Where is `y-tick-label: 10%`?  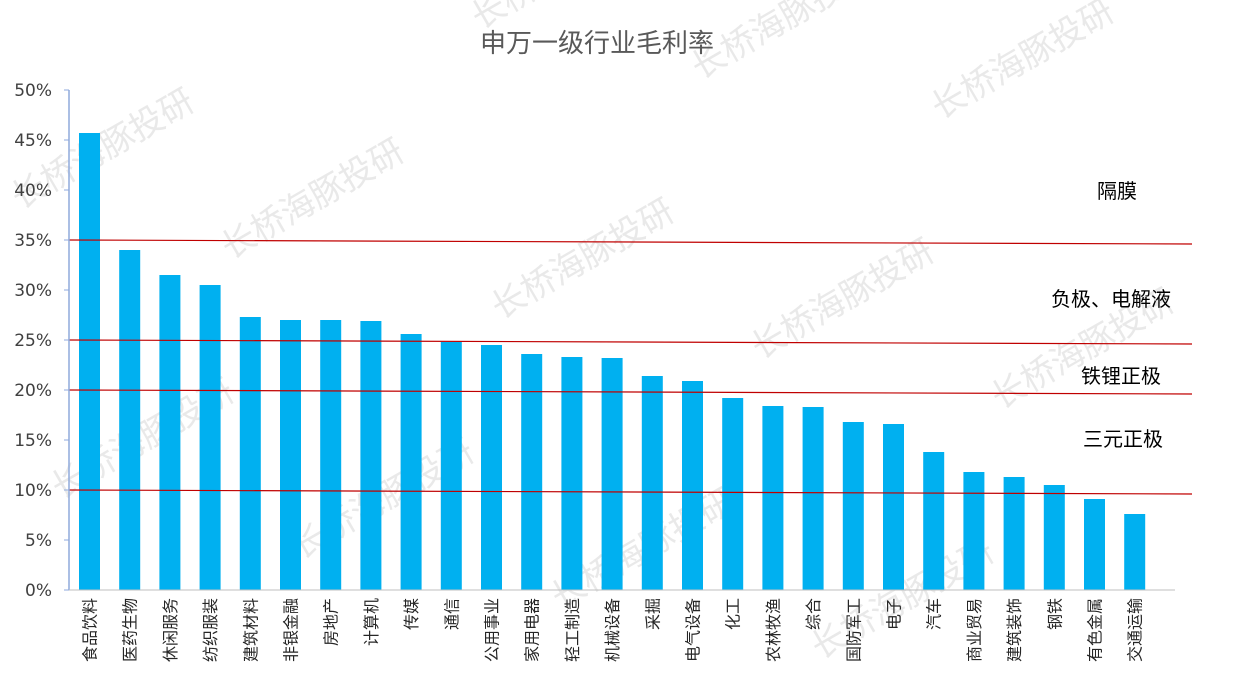
y-tick-label: 10% is located at coordinates (33, 491).